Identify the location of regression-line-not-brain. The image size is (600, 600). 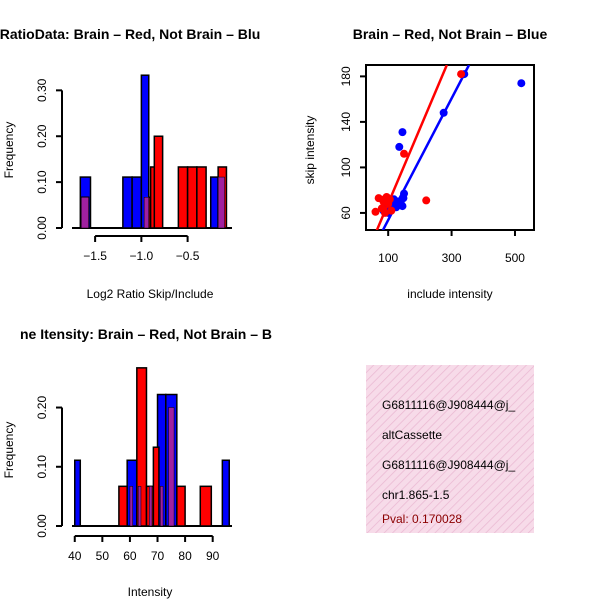
(426, 147).